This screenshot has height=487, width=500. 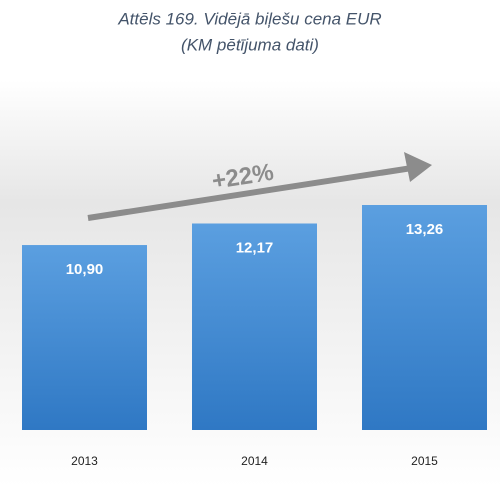 I want to click on x-tick-label: 2014, so click(x=254, y=461).